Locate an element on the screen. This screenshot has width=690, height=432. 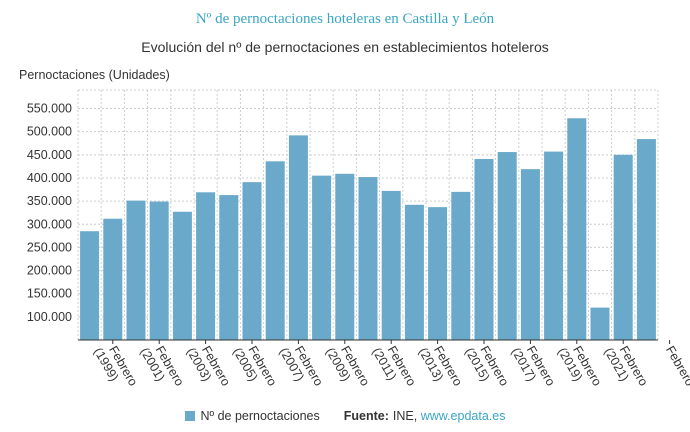
x-tick-label: Febrero(2005) is located at coordinates (254, 366).